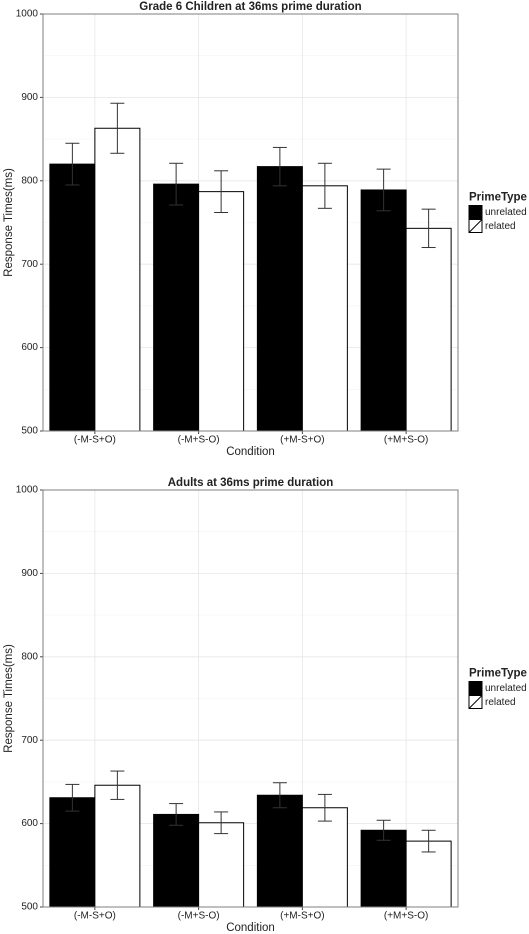 This screenshot has width=529, height=934. Describe the element at coordinates (250, 7) in the screenshot. I see `chart-title: Grade 6 Children at 36ms prime duration` at that location.